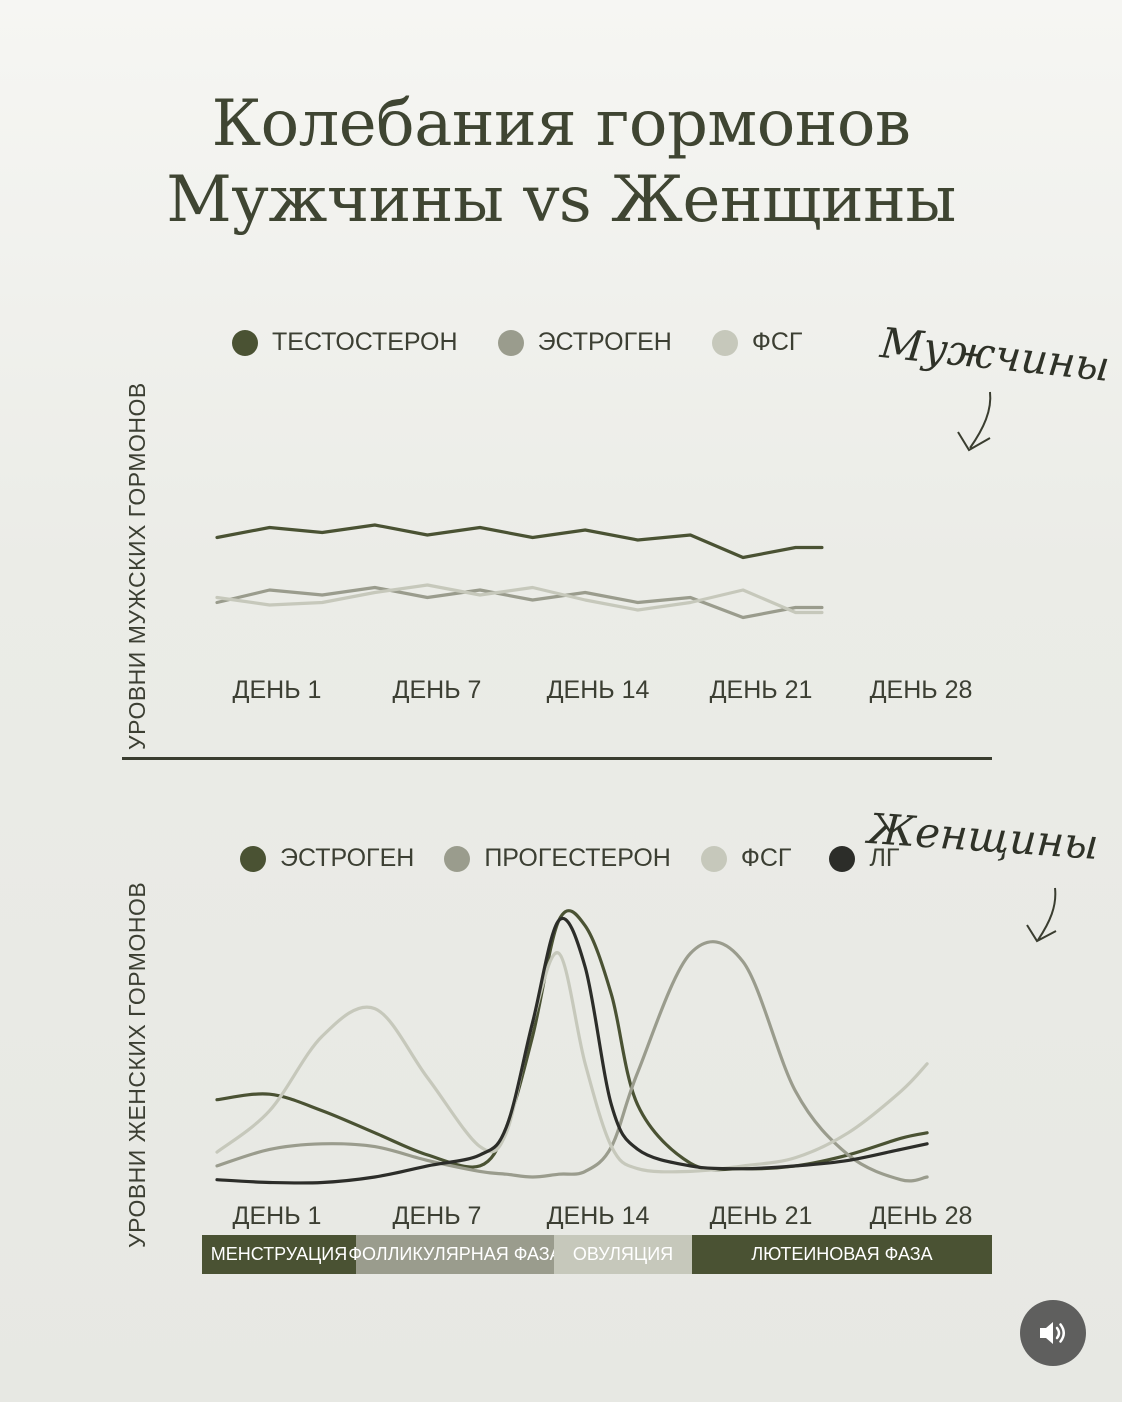  What do you see at coordinates (1041, 915) in the screenshot?
I see `women-arrow-icon` at bounding box center [1041, 915].